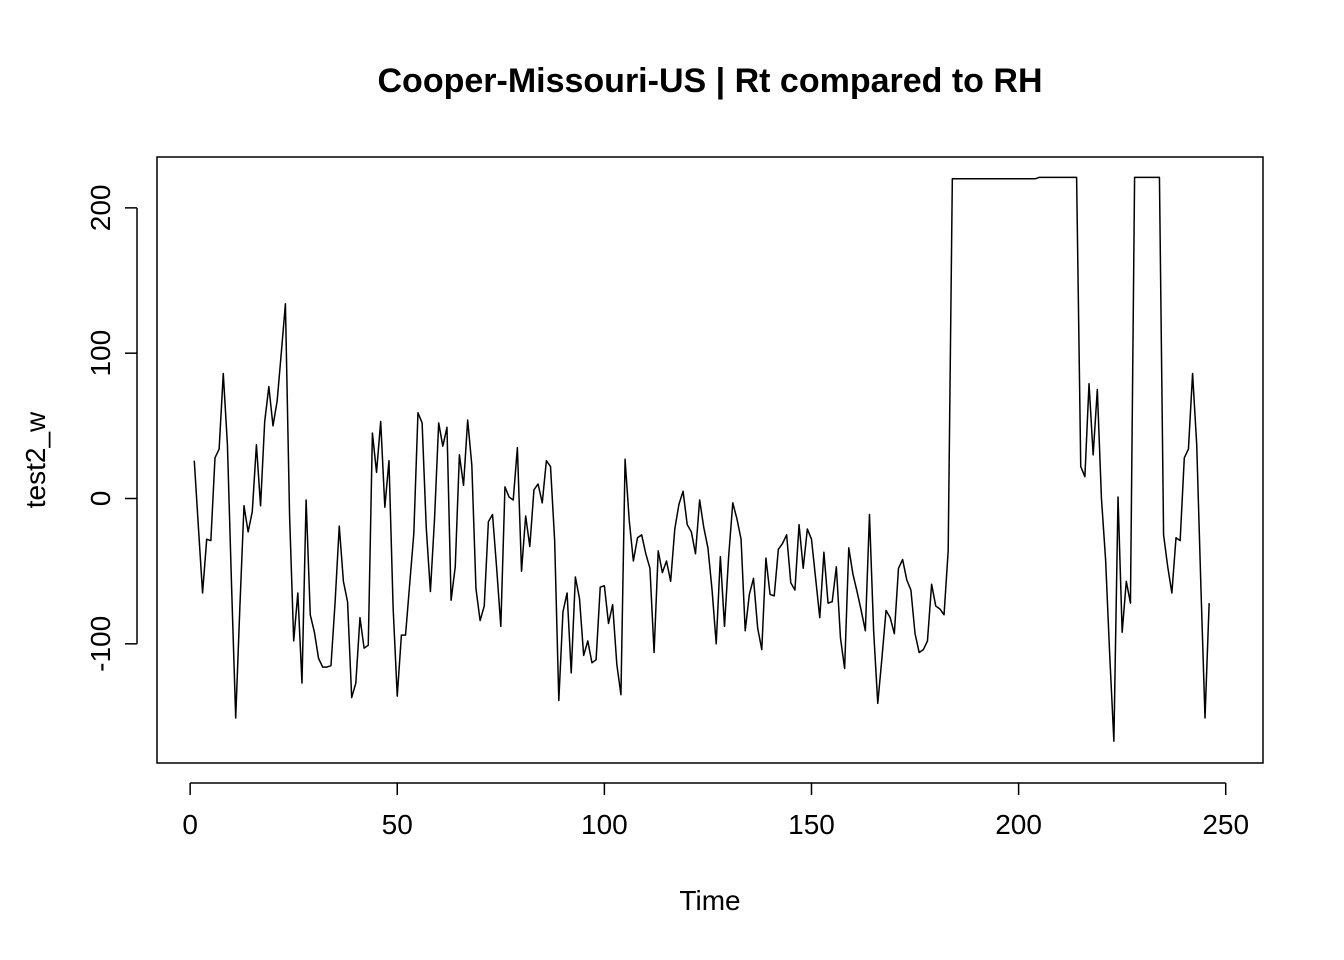 This screenshot has width=1344, height=960. What do you see at coordinates (709, 900) in the screenshot?
I see `x-axis-label: Time` at bounding box center [709, 900].